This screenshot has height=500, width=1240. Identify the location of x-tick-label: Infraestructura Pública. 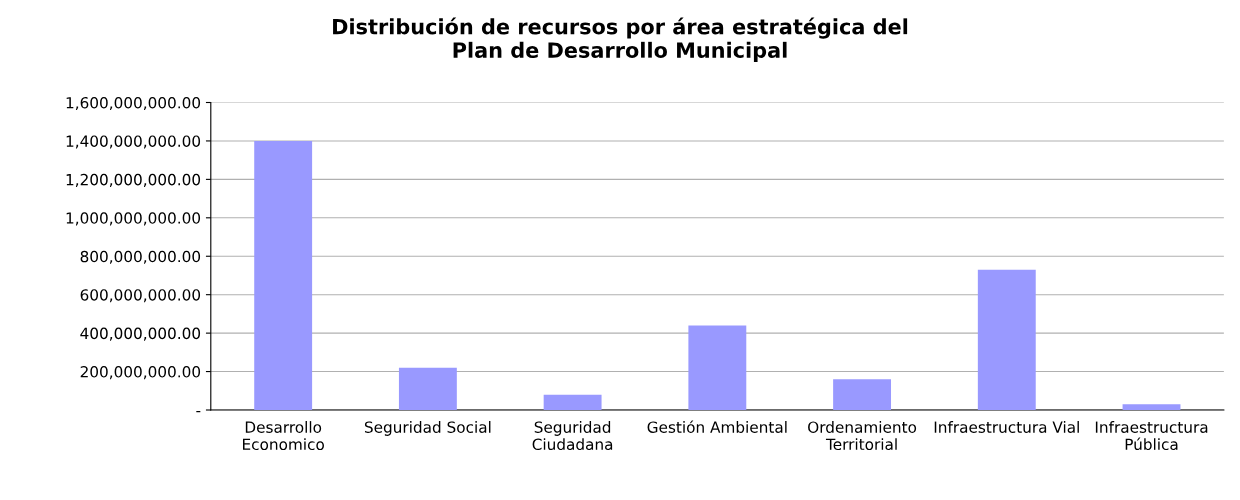
(1151, 436).